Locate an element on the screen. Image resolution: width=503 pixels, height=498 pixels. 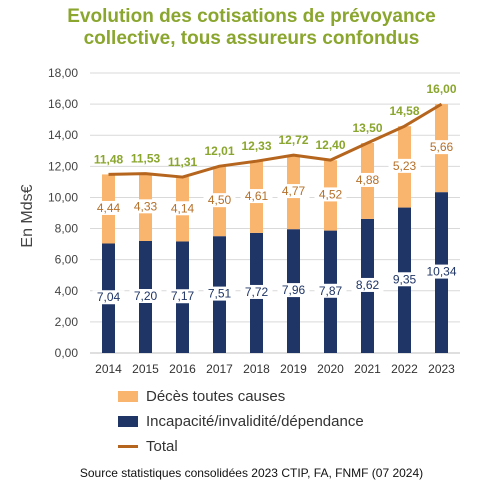
data-label-total: 12,72 is located at coordinates (293, 140).